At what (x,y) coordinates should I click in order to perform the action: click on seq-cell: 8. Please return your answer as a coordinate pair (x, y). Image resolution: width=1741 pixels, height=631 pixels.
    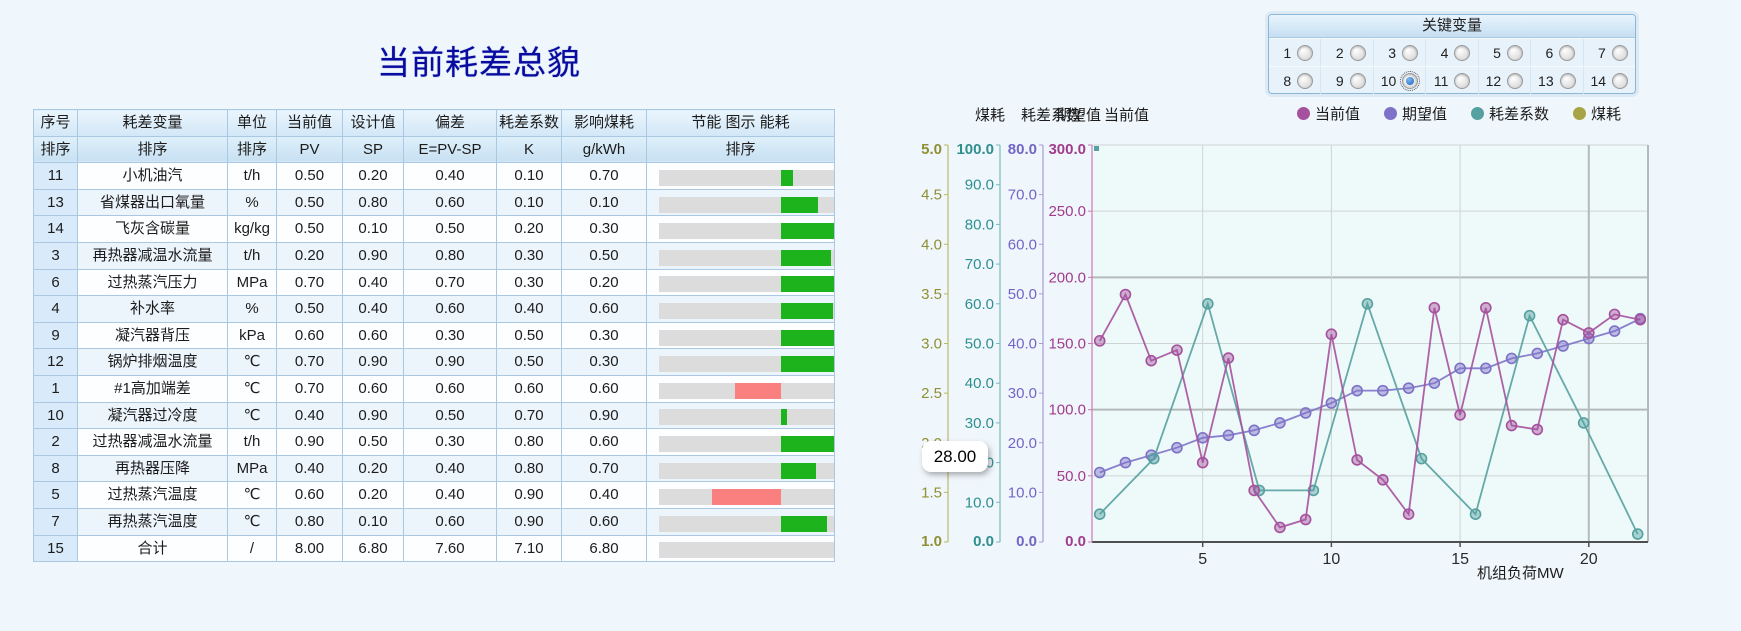
    Looking at the image, I should click on (55, 468).